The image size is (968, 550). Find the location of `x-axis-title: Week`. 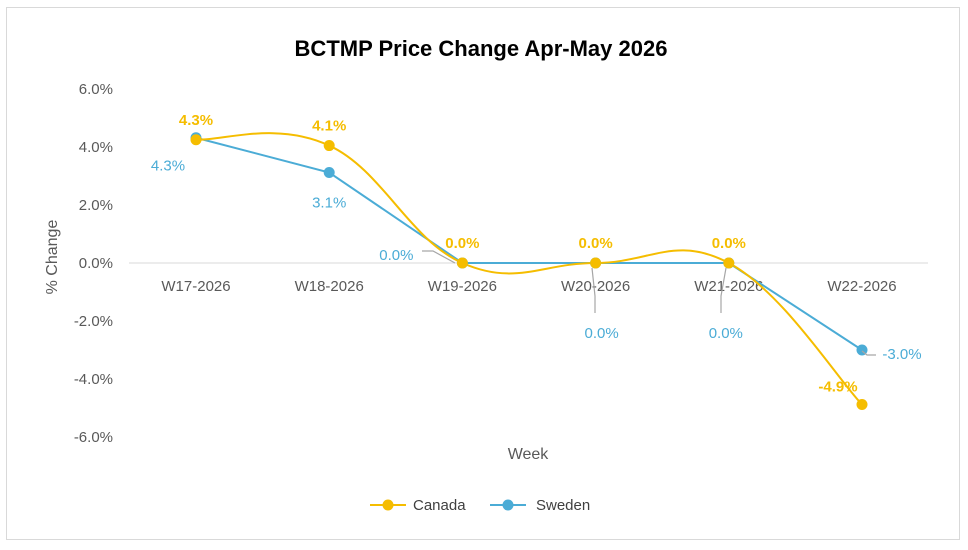

x-axis-title: Week is located at coordinates (529, 454).